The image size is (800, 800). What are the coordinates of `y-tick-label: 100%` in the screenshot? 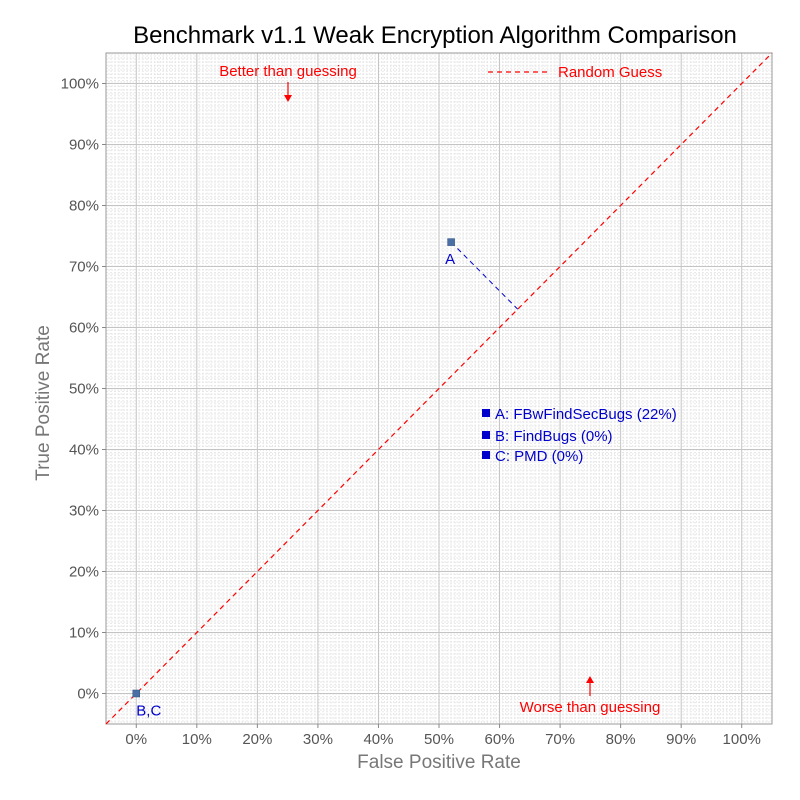 It's located at (80, 84).